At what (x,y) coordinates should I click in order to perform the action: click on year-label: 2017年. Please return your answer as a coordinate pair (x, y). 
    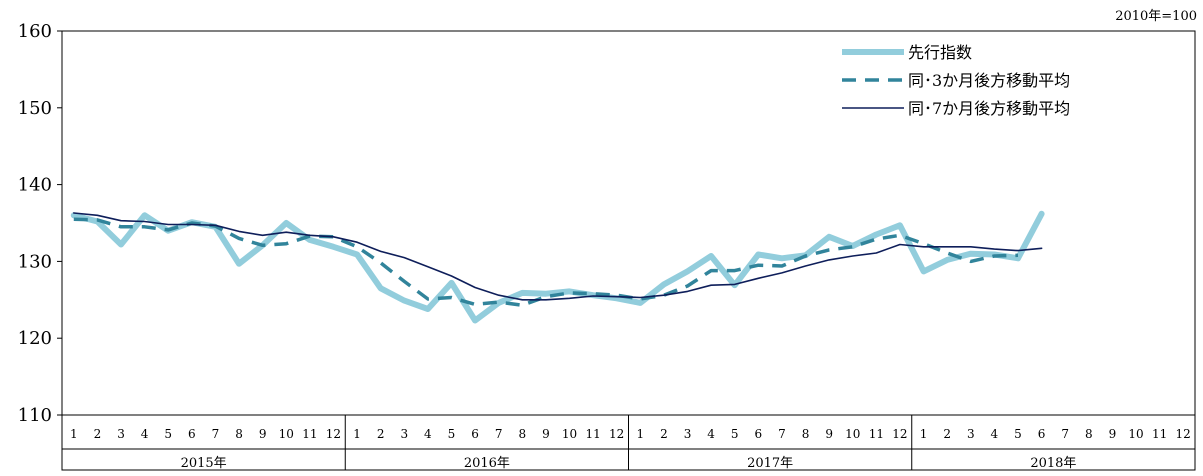
    Looking at the image, I should click on (770, 463).